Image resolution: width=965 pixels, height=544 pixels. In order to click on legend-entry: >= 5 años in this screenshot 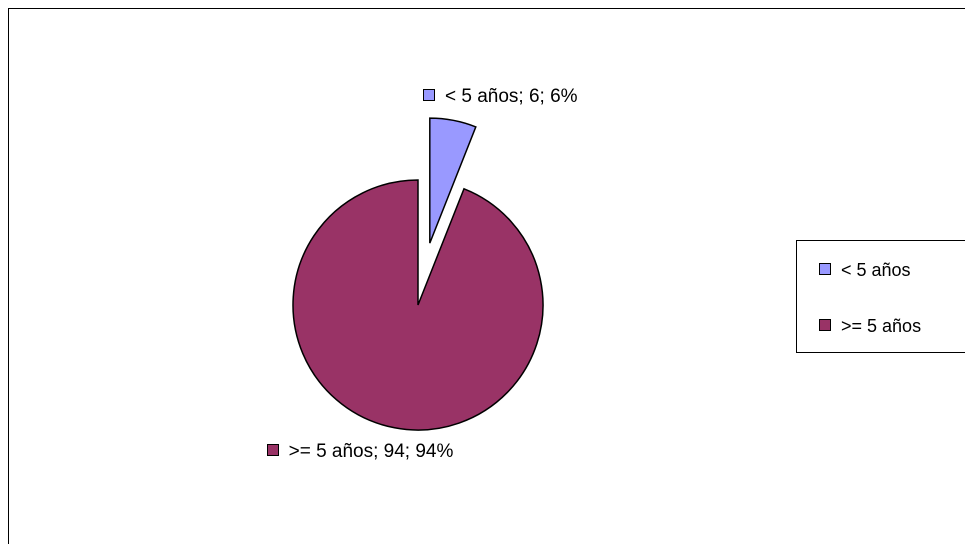, I will do `click(870, 326)`.